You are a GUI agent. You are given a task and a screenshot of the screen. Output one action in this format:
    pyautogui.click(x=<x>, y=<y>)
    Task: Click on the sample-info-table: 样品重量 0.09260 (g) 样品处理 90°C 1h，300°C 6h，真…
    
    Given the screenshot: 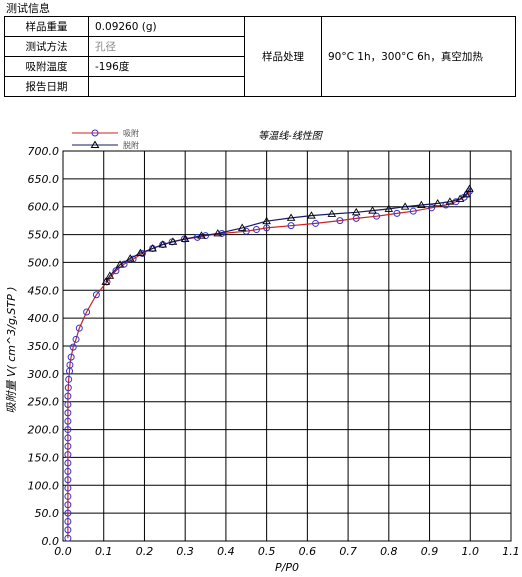 What is the action you would take?
    pyautogui.click(x=260, y=56)
    